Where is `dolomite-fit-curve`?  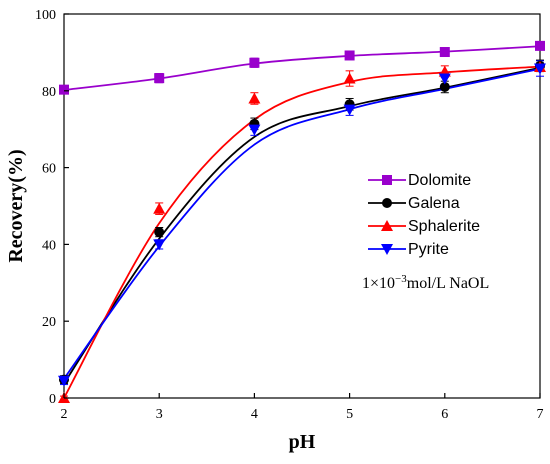 dolomite-fit-curve is located at coordinates (302, 68).